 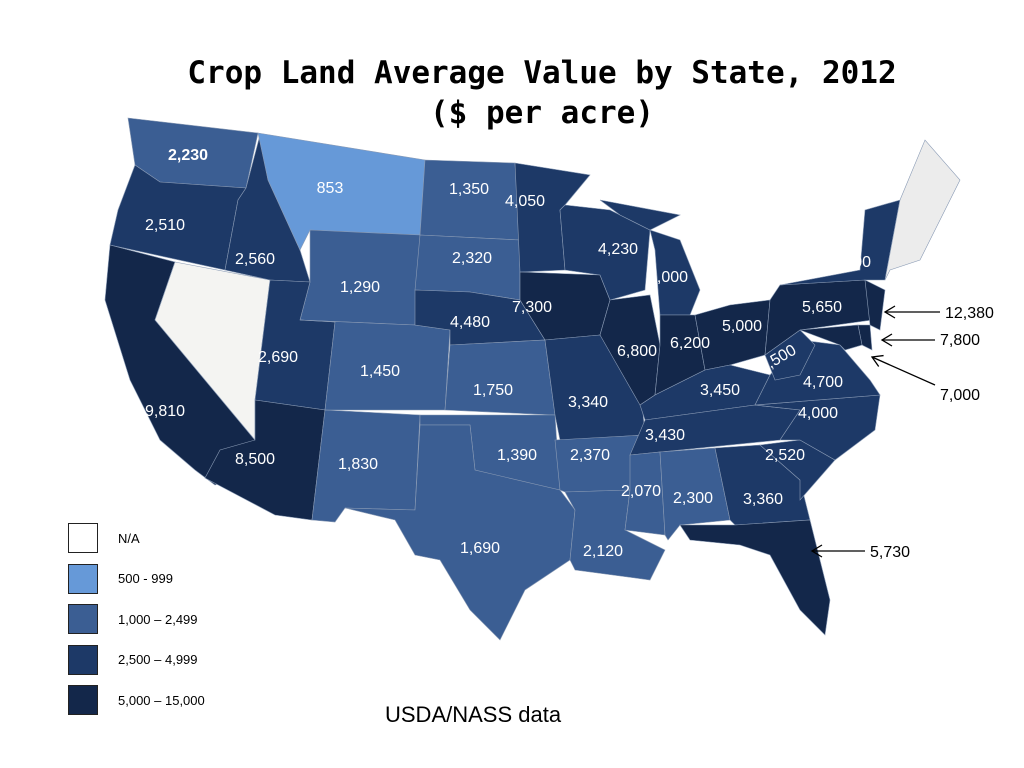 I want to click on state-value-al: 2,300, so click(x=693, y=498).